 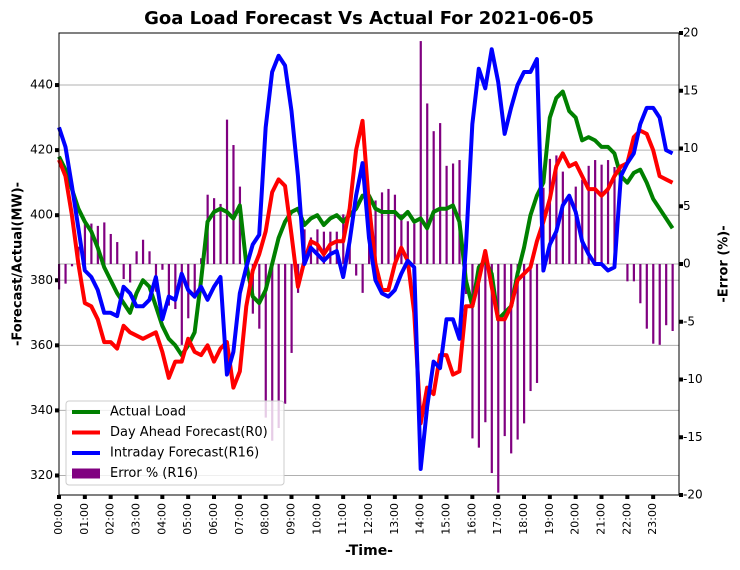 I want to click on x-tick-label: 00:00, so click(x=58, y=519).